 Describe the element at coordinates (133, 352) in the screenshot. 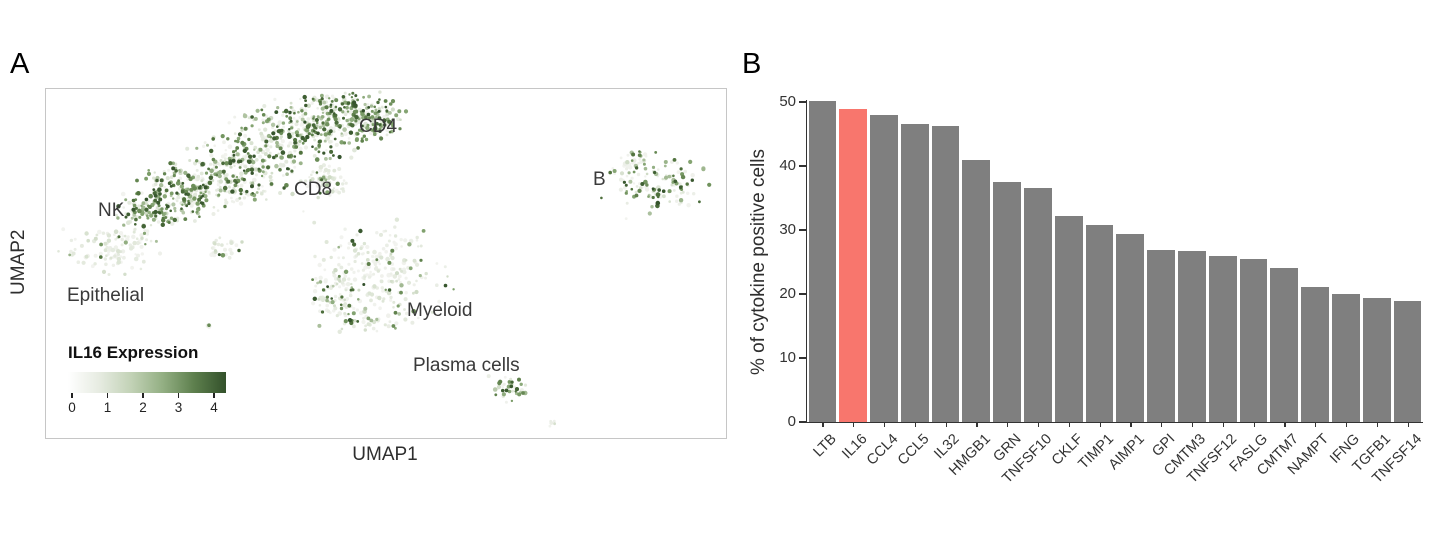

I see `expression-legend-title: IL16 Expression` at that location.